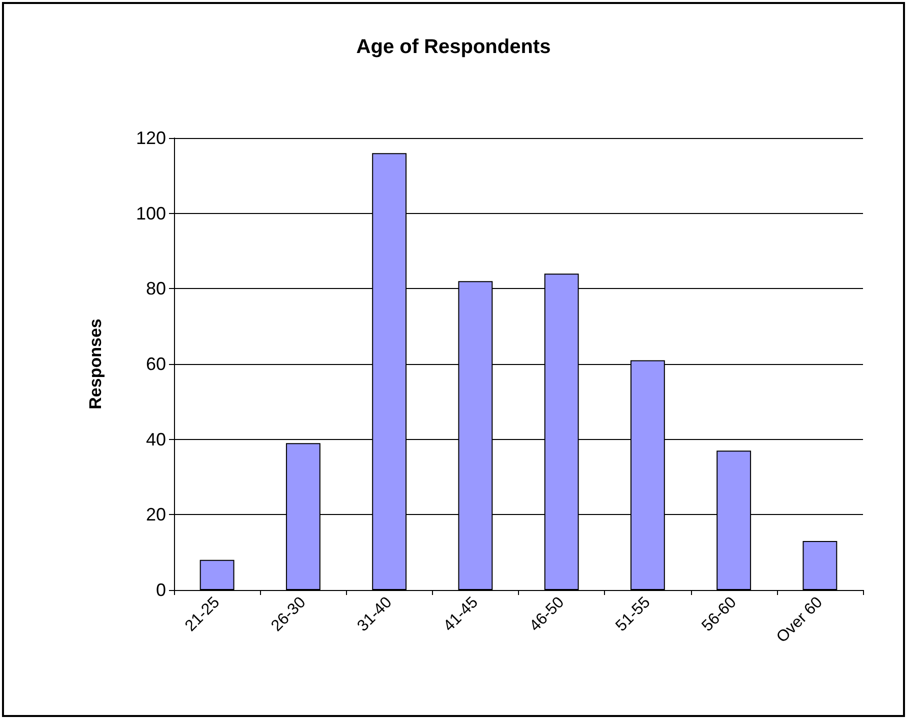  I want to click on y-tick-label: 20, so click(156, 514).